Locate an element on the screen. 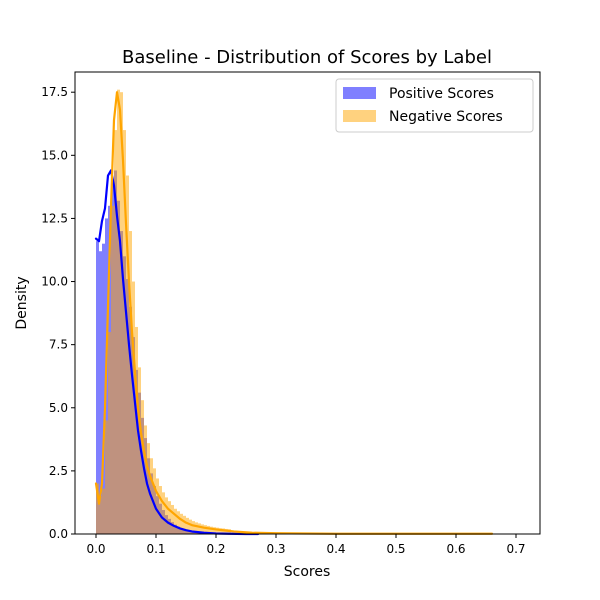 This screenshot has width=600, height=600. legend-swatch-positive is located at coordinates (359, 93).